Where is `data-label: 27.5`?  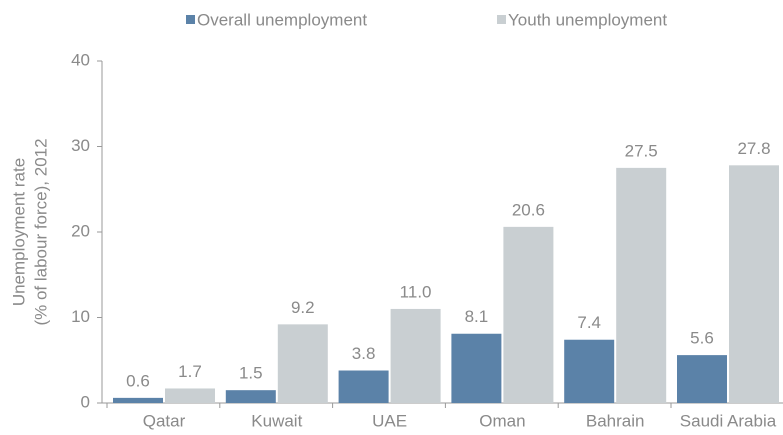 data-label: 27.5 is located at coordinates (641, 150).